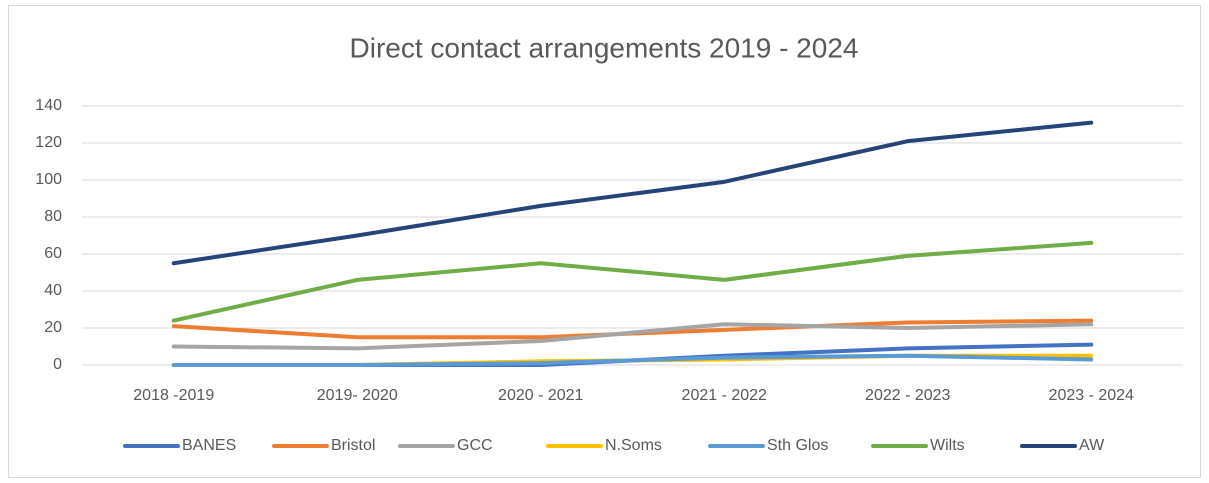 The height and width of the screenshot is (483, 1209). I want to click on legend-label: AW, so click(1092, 445).